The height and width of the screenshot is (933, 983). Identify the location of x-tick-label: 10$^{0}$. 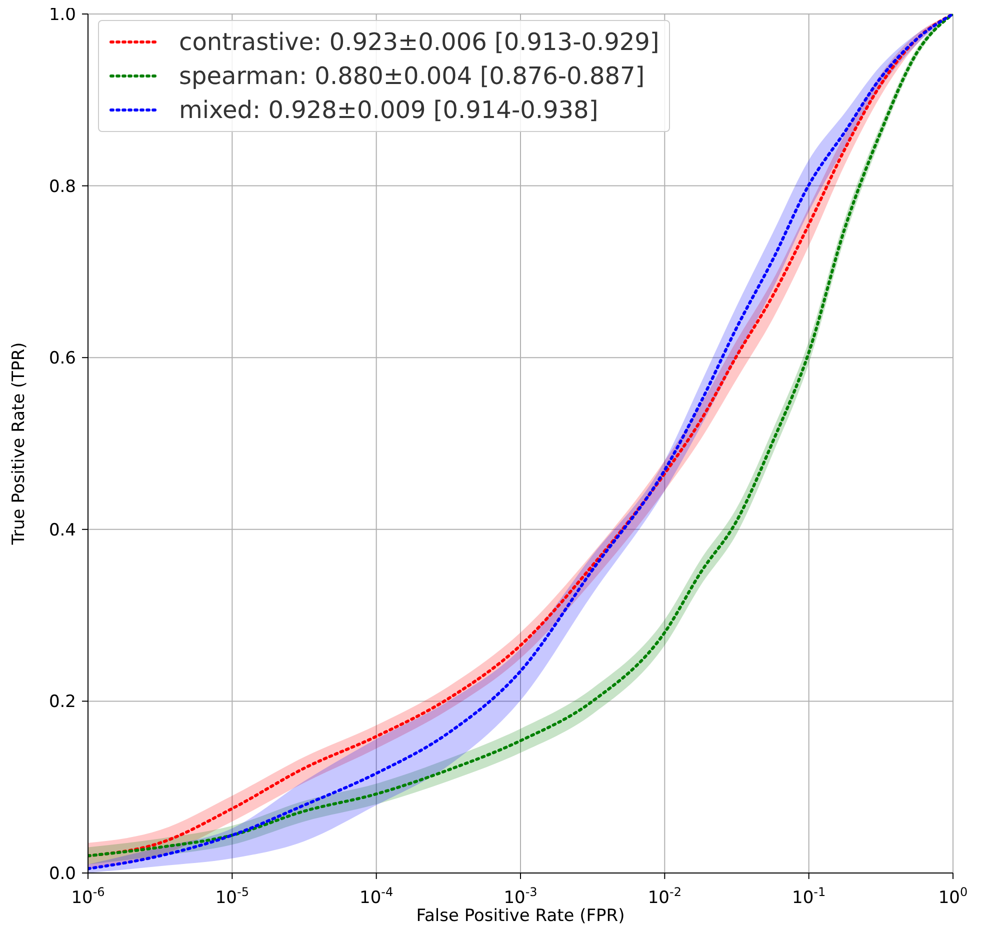
(953, 896).